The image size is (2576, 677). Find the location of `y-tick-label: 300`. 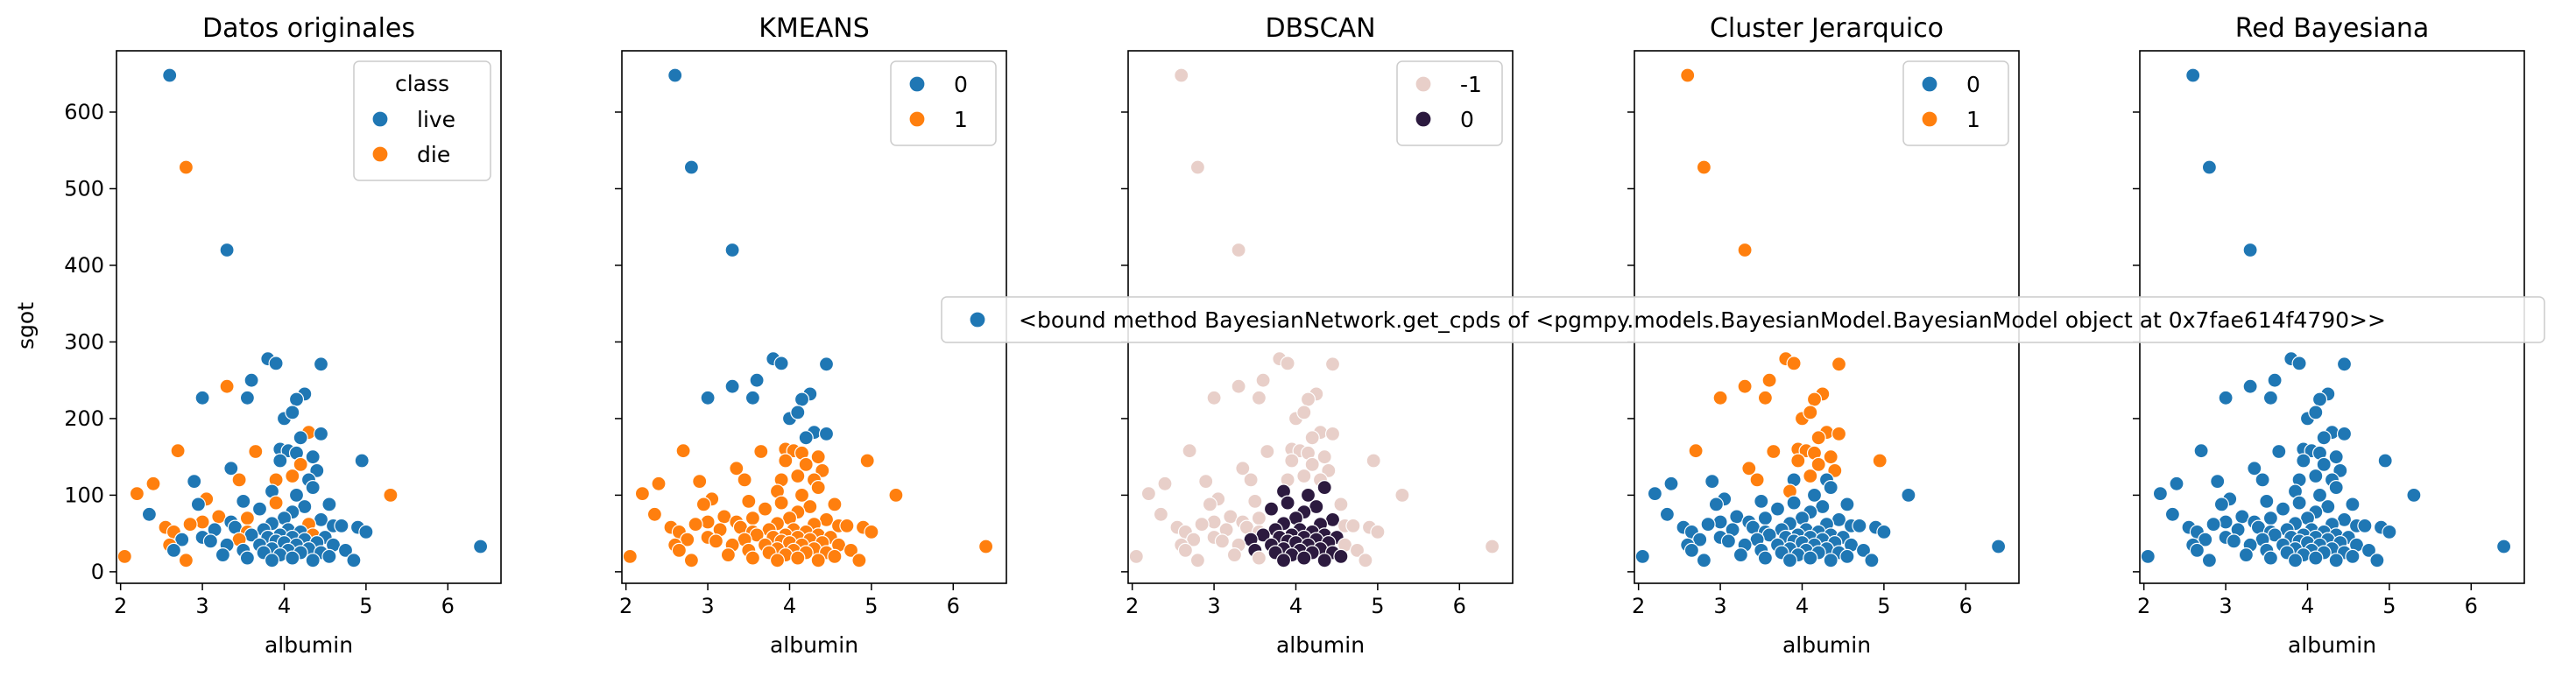

y-tick-label: 300 is located at coordinates (84, 341).